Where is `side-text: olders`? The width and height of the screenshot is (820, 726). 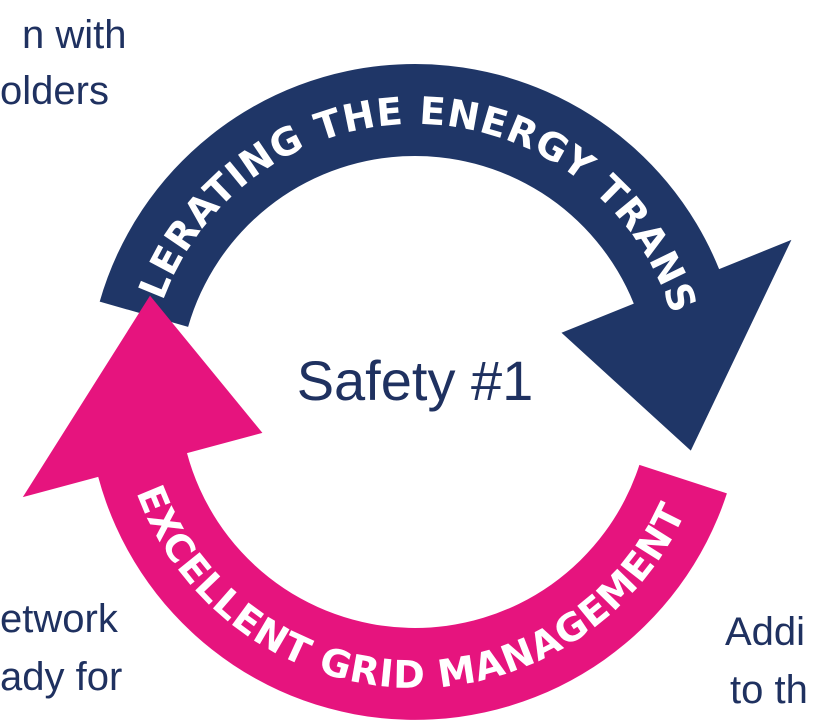 side-text: olders is located at coordinates (54, 91).